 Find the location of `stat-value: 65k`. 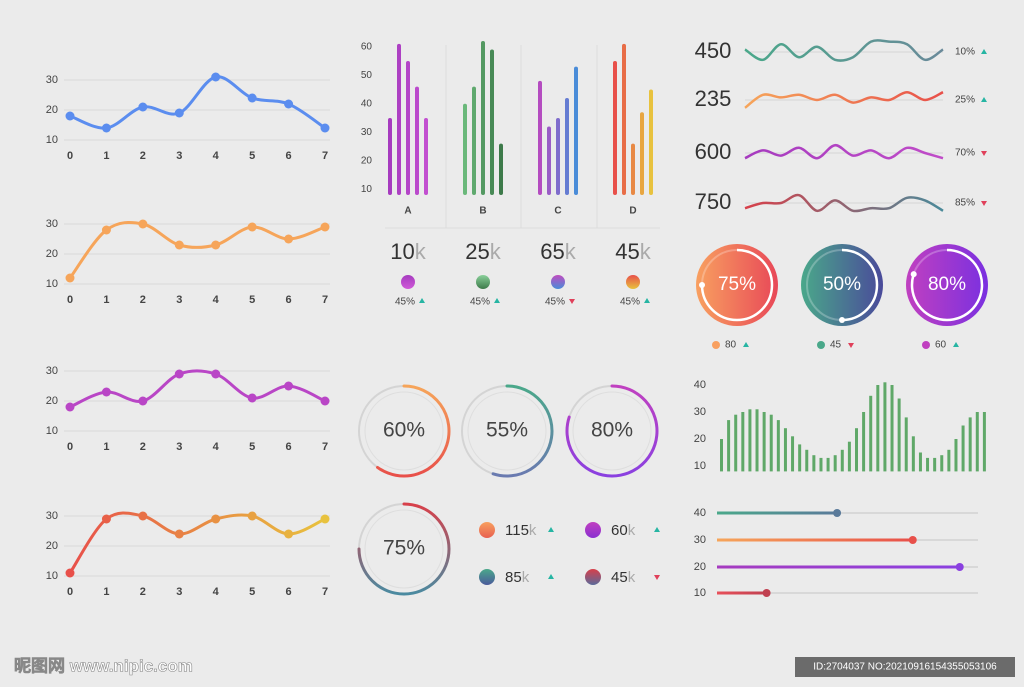

stat-value: 65k is located at coordinates (558, 251).